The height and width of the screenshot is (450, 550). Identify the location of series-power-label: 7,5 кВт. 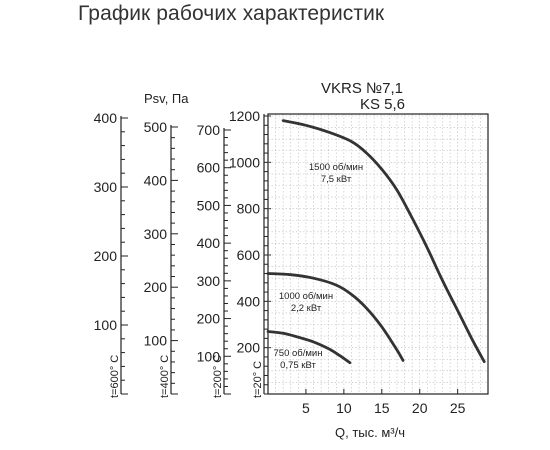
(336, 179).